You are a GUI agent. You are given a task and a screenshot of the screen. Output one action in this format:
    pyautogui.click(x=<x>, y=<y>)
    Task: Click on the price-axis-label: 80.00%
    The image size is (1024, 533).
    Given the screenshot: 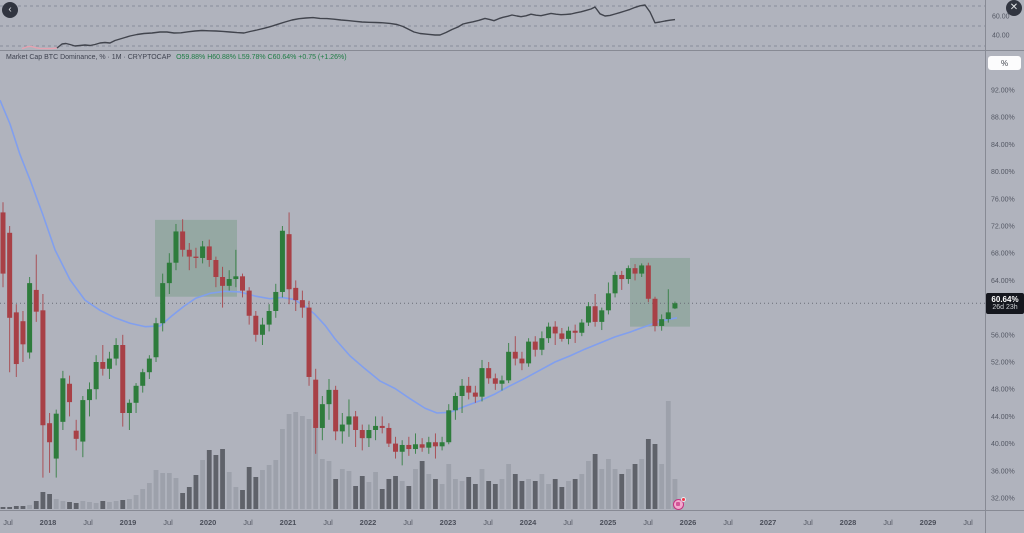 What is the action you would take?
    pyautogui.click(x=1003, y=172)
    